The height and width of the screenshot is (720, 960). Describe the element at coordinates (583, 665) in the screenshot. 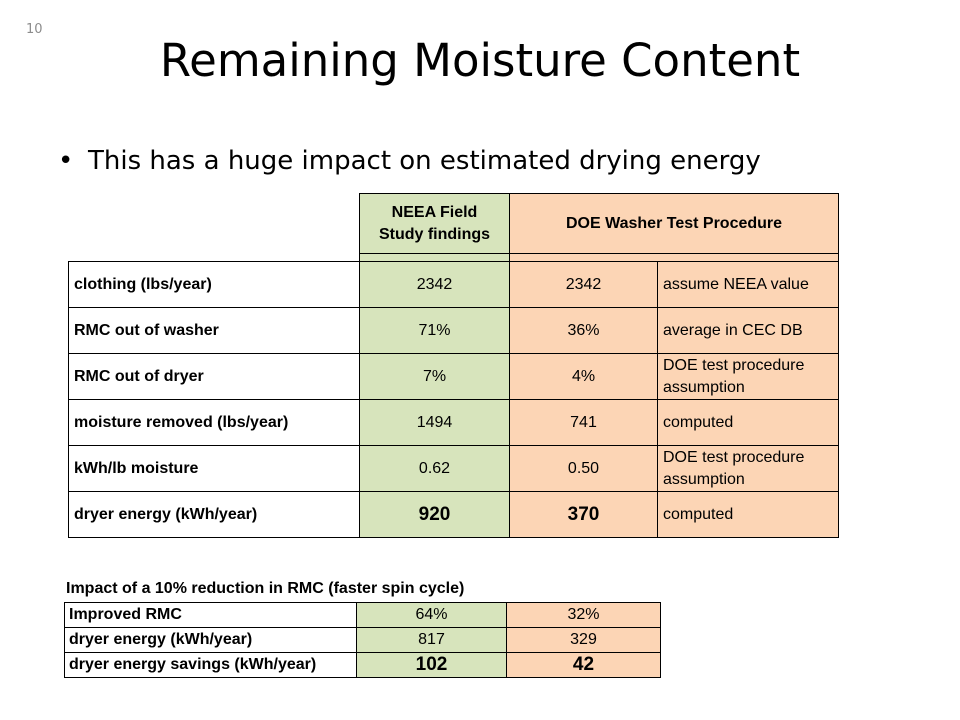

I see `doe-value: 42` at that location.